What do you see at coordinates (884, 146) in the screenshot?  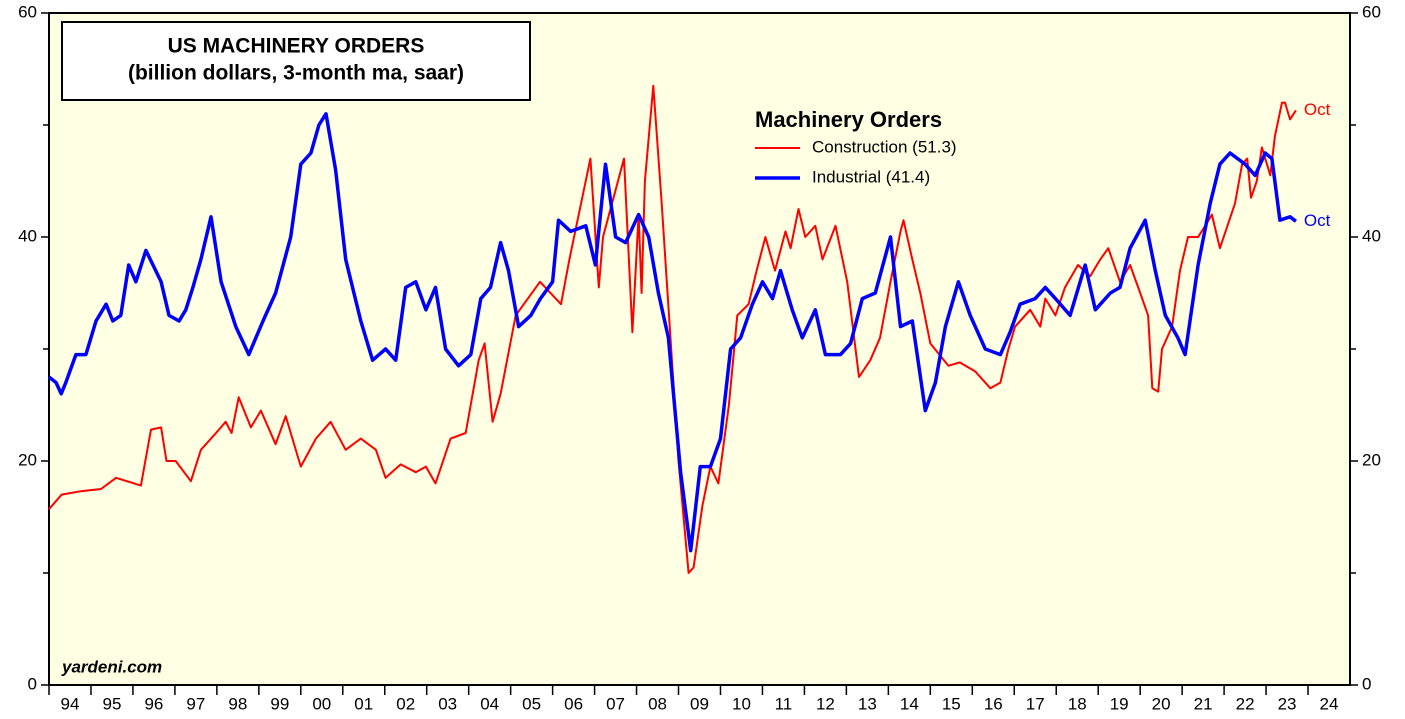 I see `legend-label: Construction (51.3)` at bounding box center [884, 146].